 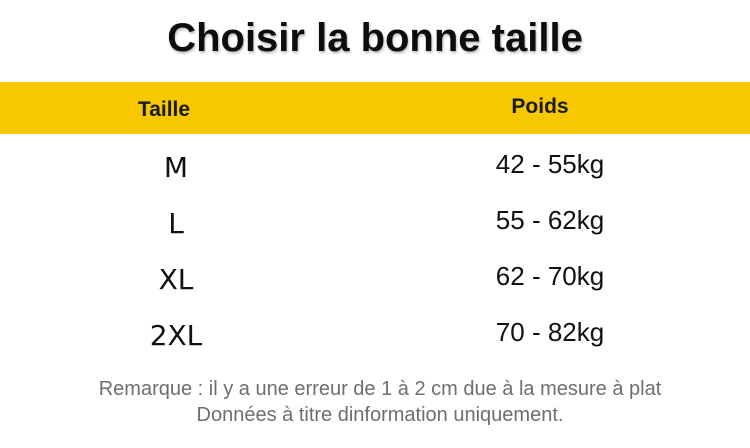 I want to click on table-row: XL 62 - 70kg, so click(x=375, y=276).